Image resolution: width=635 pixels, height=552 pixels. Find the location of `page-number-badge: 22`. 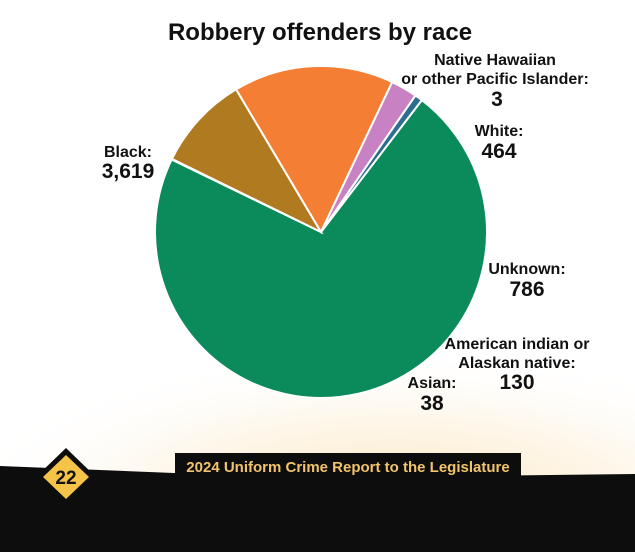

page-number-badge: 22 is located at coordinates (66, 477).